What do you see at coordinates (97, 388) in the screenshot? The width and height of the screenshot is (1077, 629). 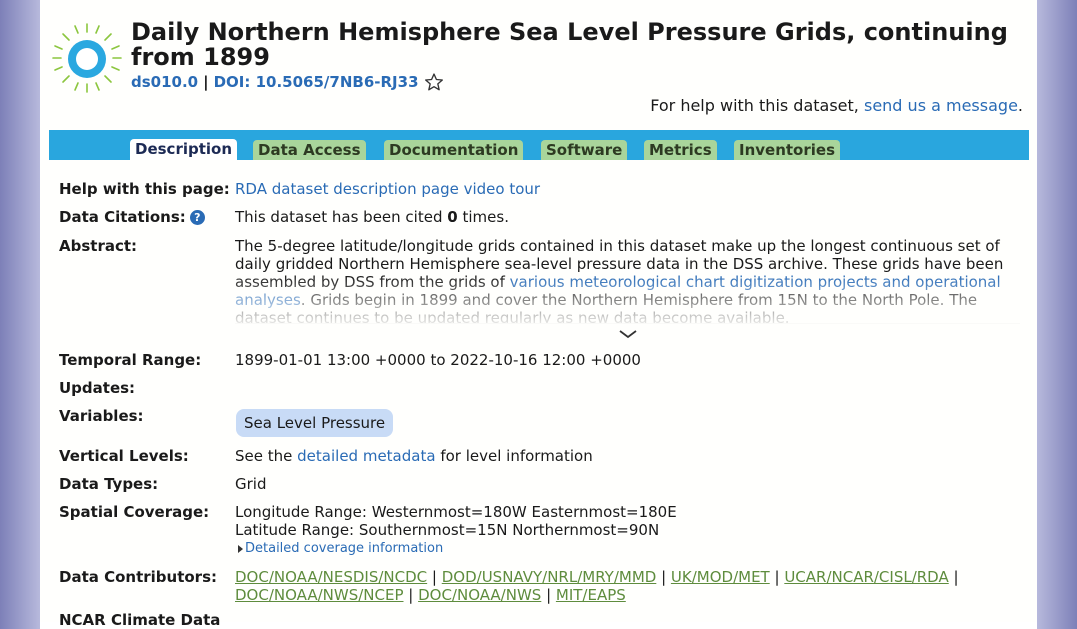 I see `updates-label: Updates:` at bounding box center [97, 388].